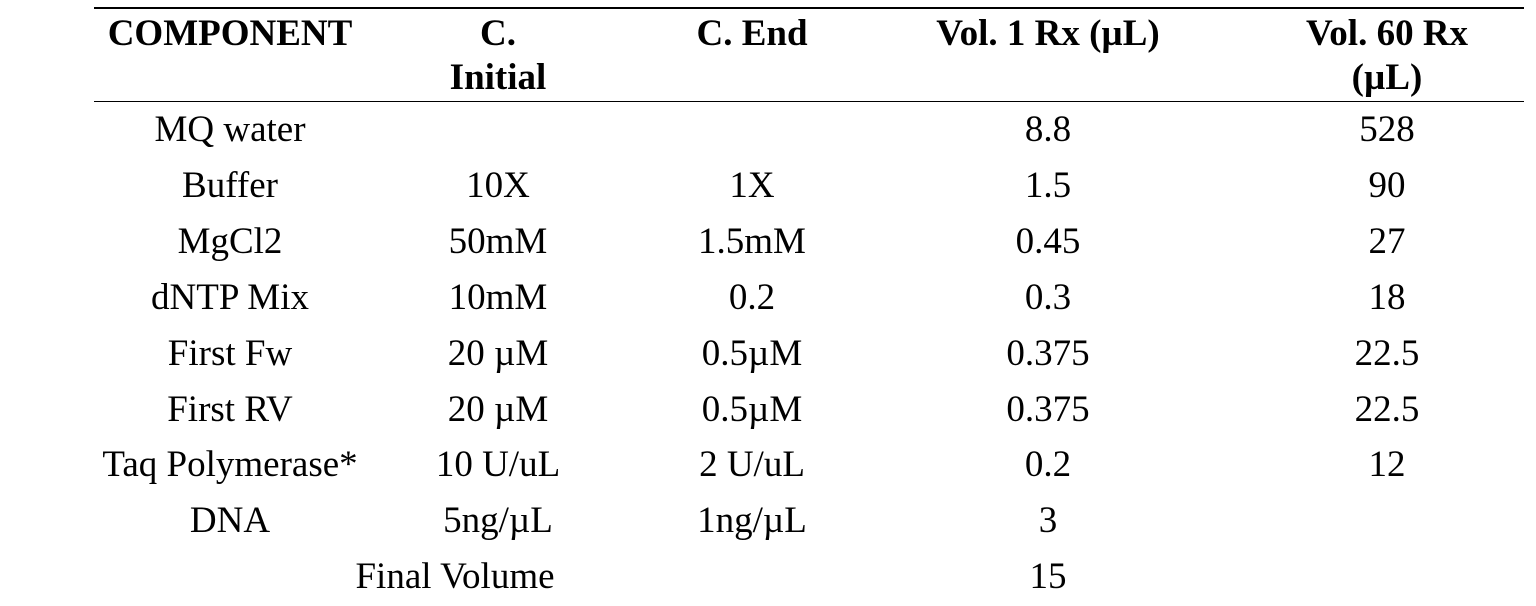 The width and height of the screenshot is (1536, 606). What do you see at coordinates (1048, 33) in the screenshot?
I see `header-vol-1-rx: Vol. 1 Rx (µL)` at bounding box center [1048, 33].